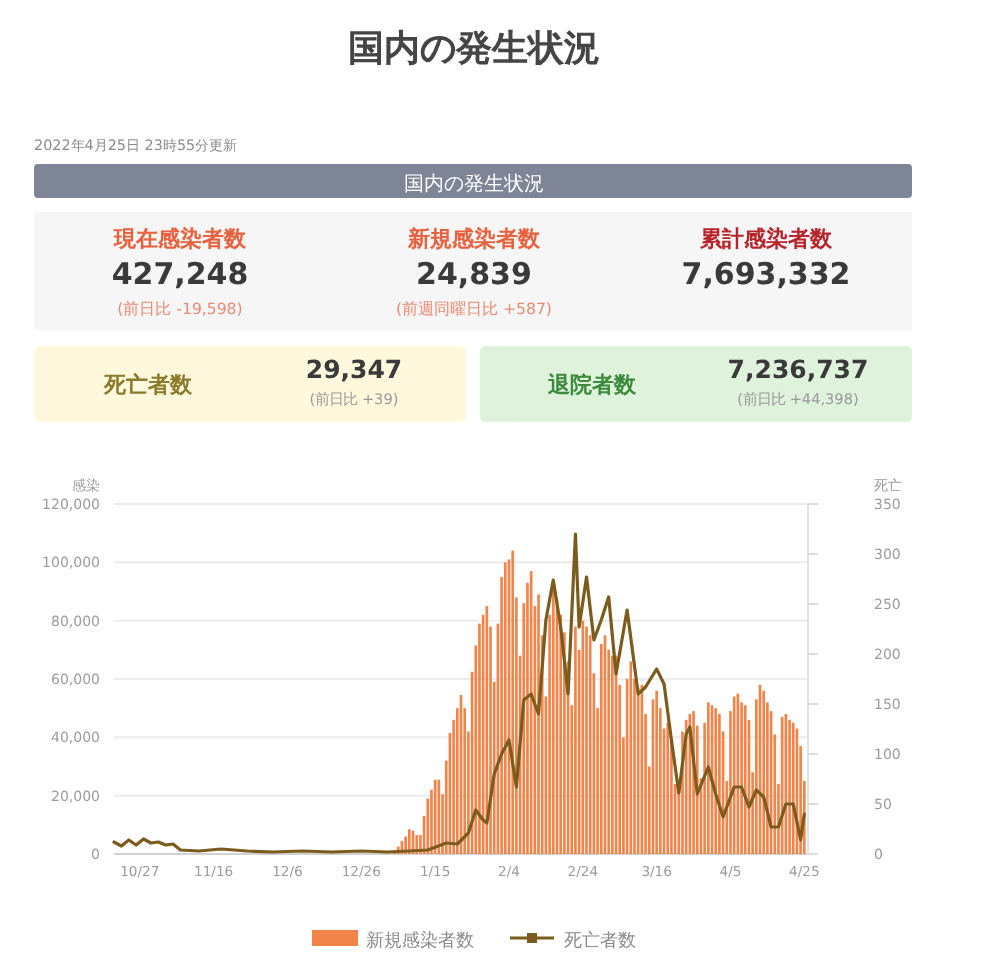  What do you see at coordinates (180, 274) in the screenshot?
I see `text: 427,248` at bounding box center [180, 274].